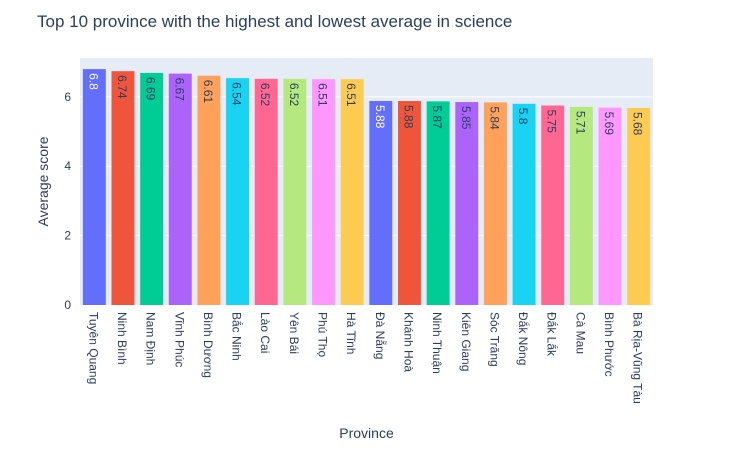 This screenshot has height=450, width=733. What do you see at coordinates (638, 358) in the screenshot?
I see `x-tick-label: Bà Rịa-Vũng Tàu` at bounding box center [638, 358].